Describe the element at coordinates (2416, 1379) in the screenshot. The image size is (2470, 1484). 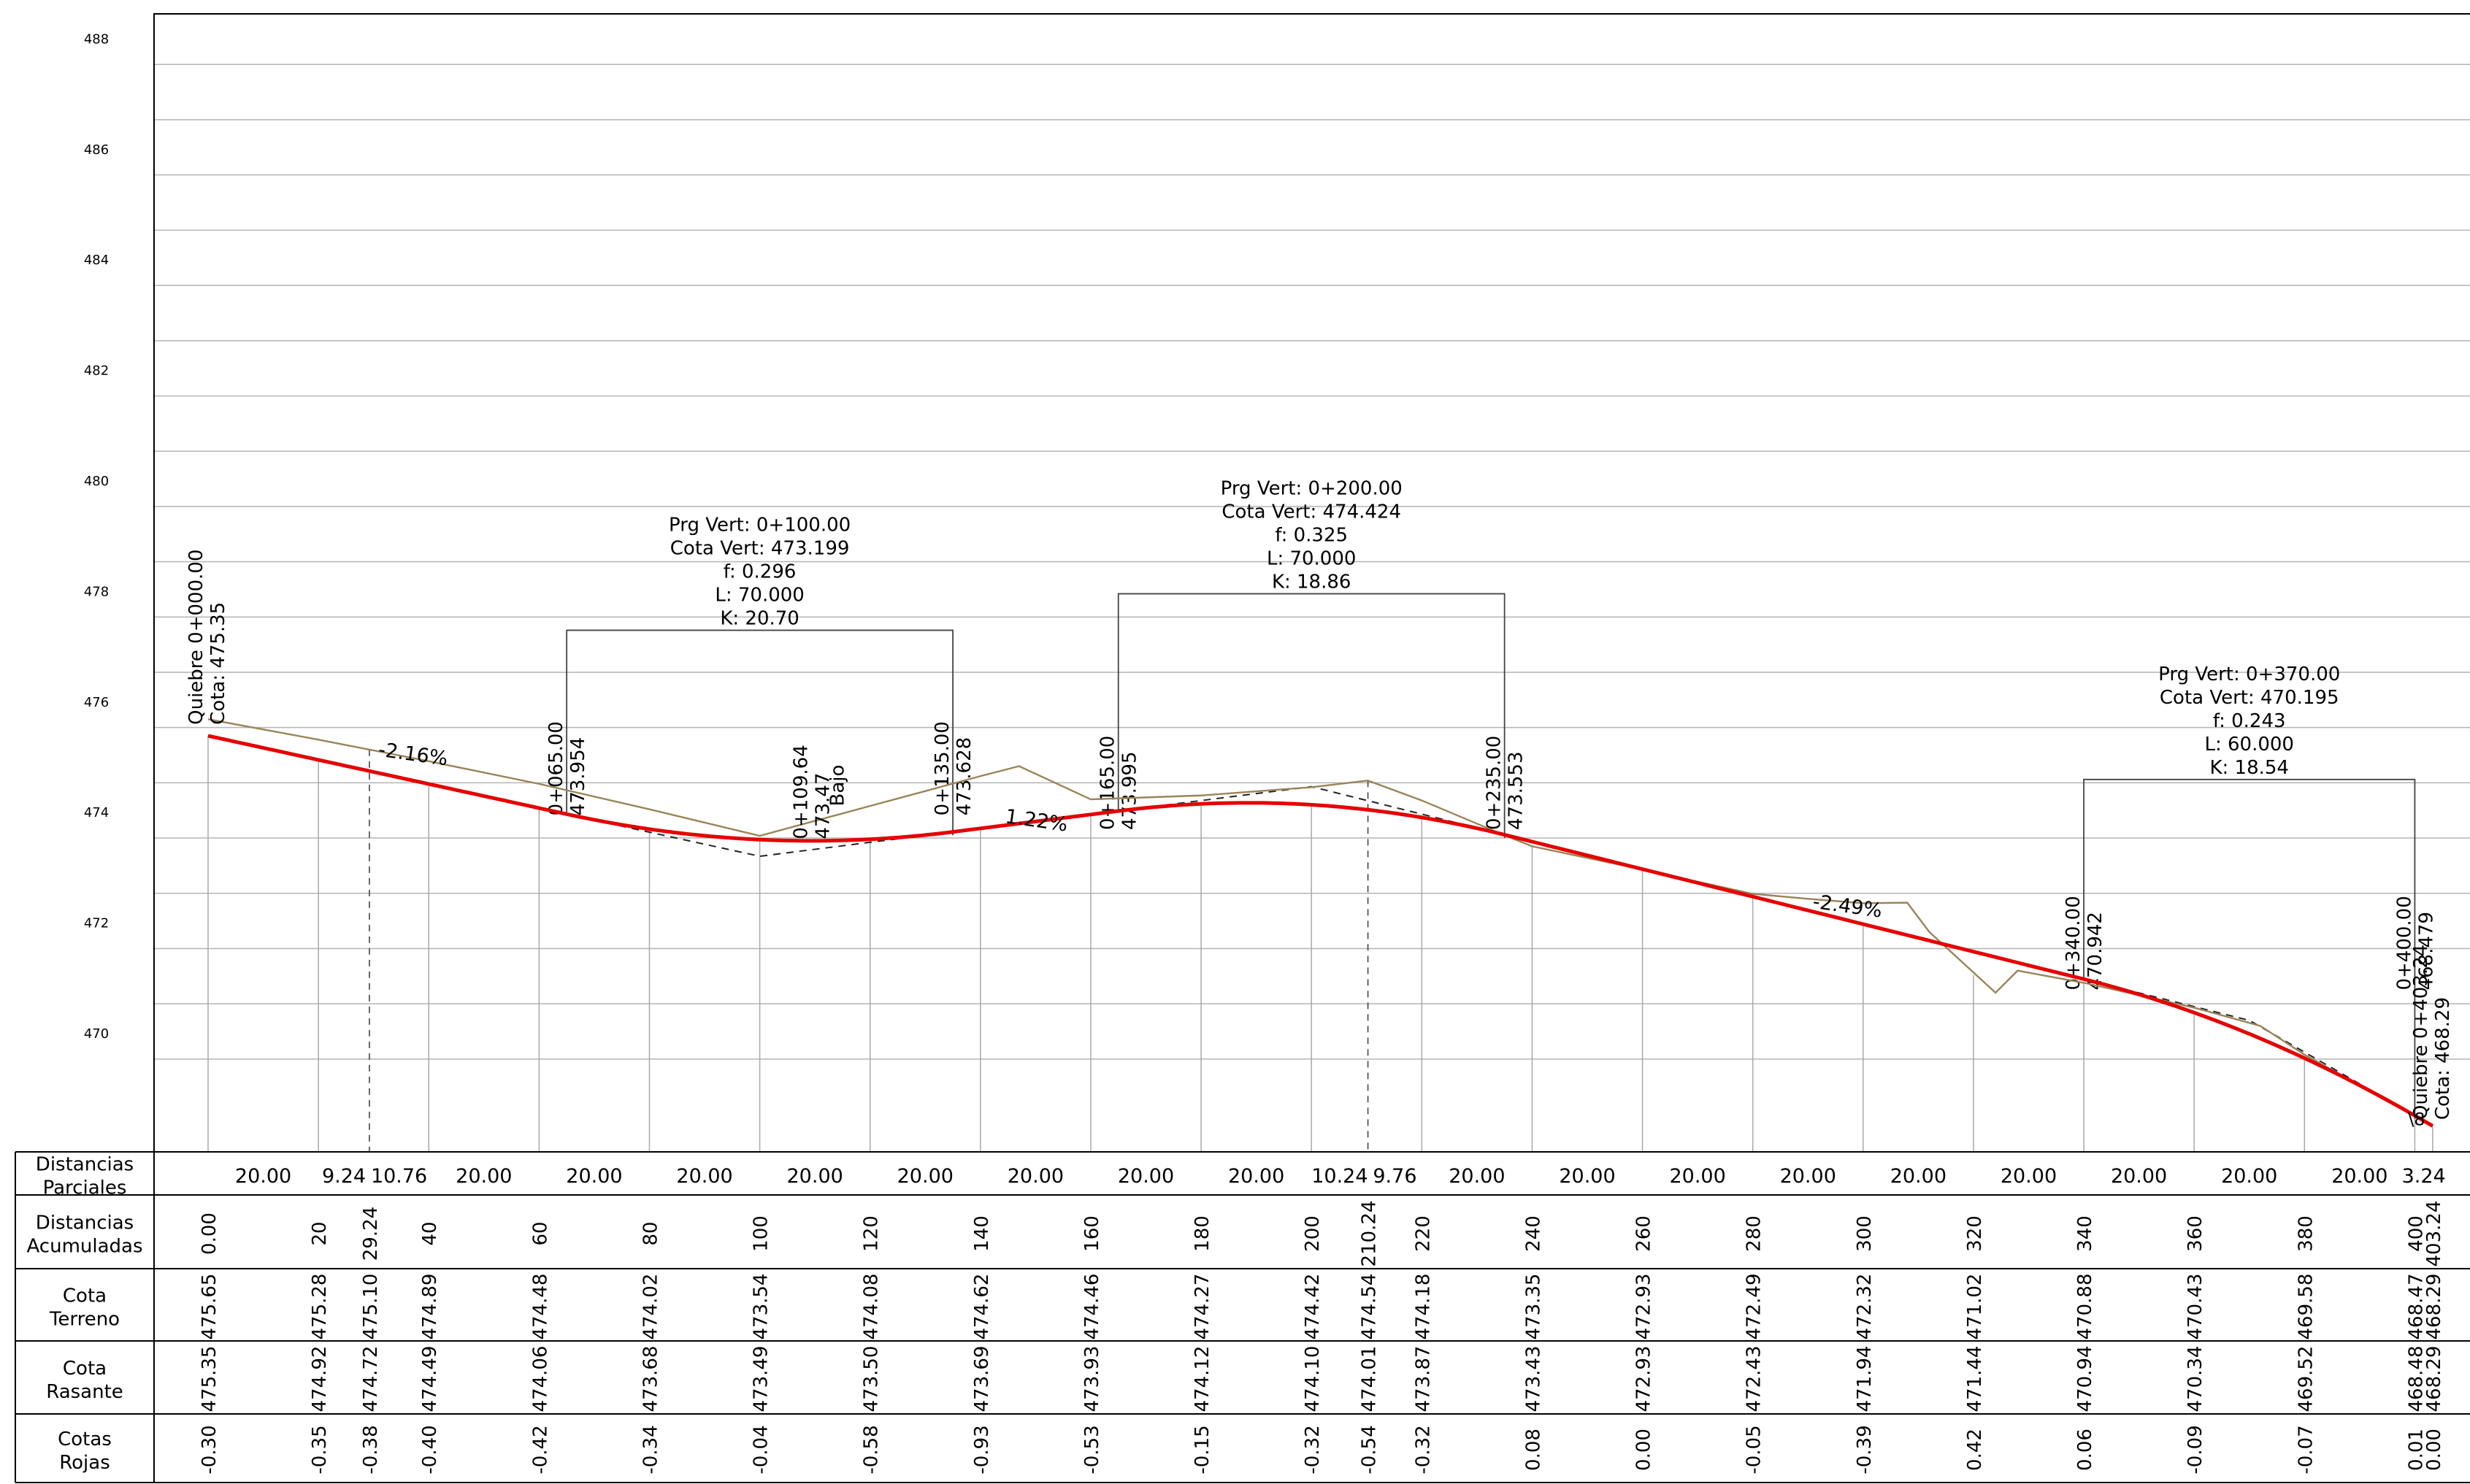
I see `grade-elevation-cell: 468.48` at that location.